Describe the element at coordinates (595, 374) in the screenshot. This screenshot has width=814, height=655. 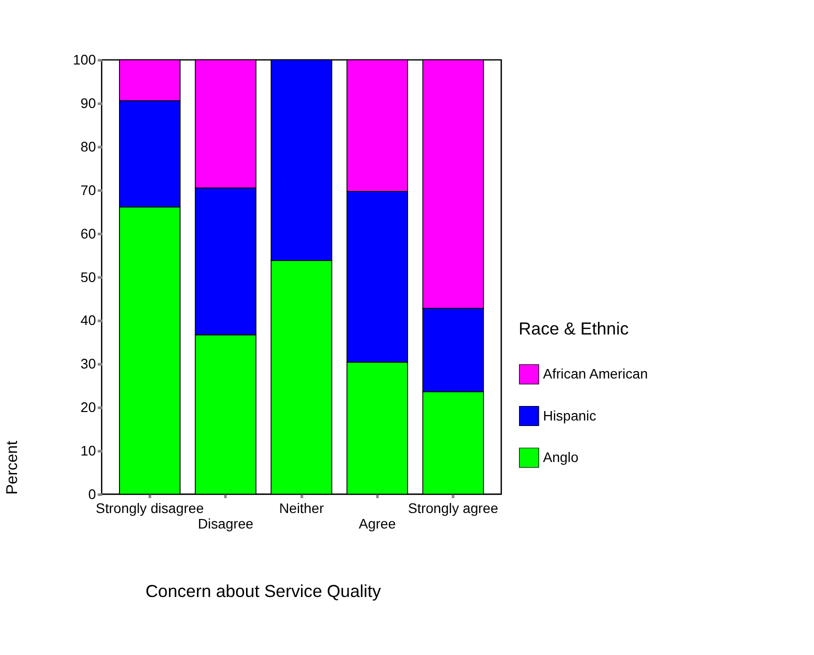
I see `legend-label: African American` at that location.